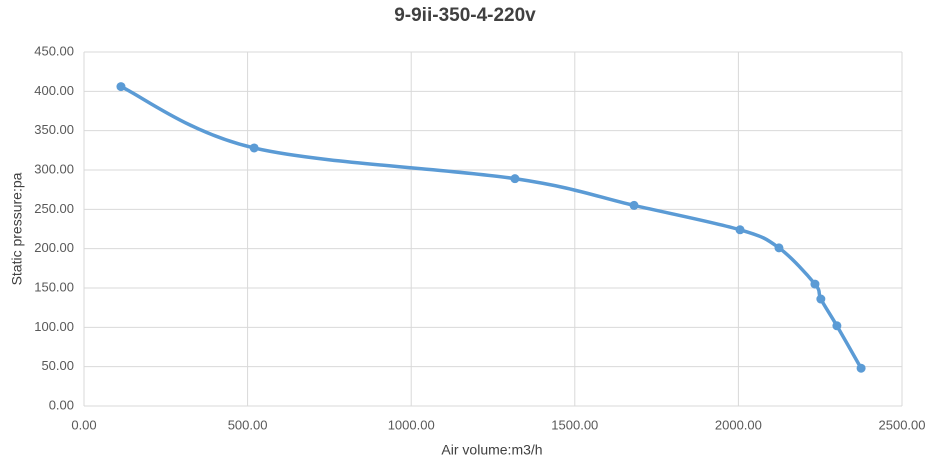  Describe the element at coordinates (248, 424) in the screenshot. I see `x-tick-label: 500.00` at that location.